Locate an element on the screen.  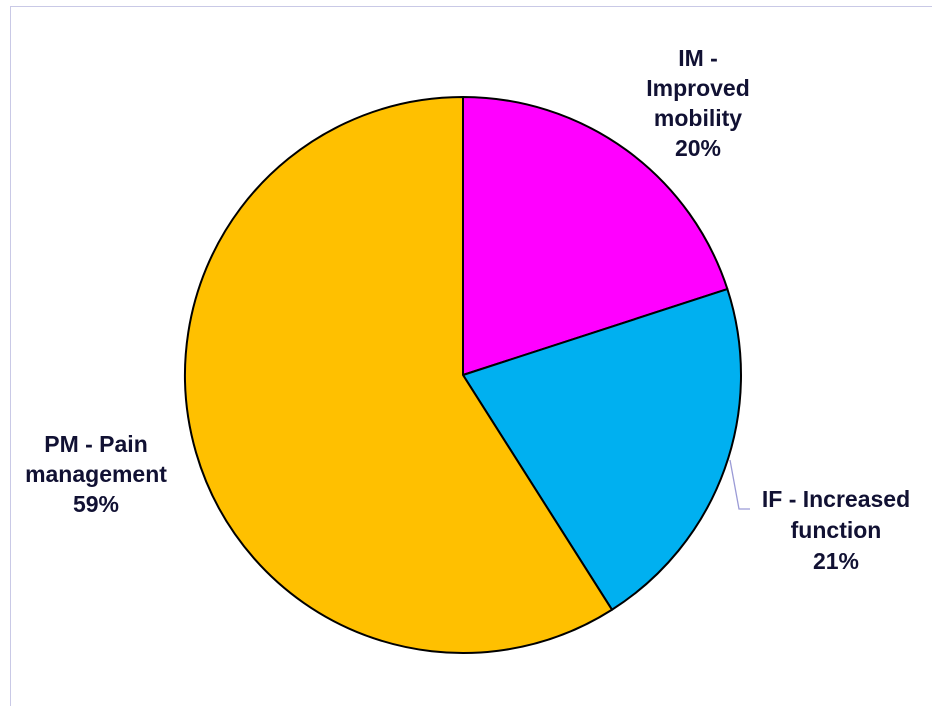
slice-label-line: 21% is located at coordinates (836, 561).